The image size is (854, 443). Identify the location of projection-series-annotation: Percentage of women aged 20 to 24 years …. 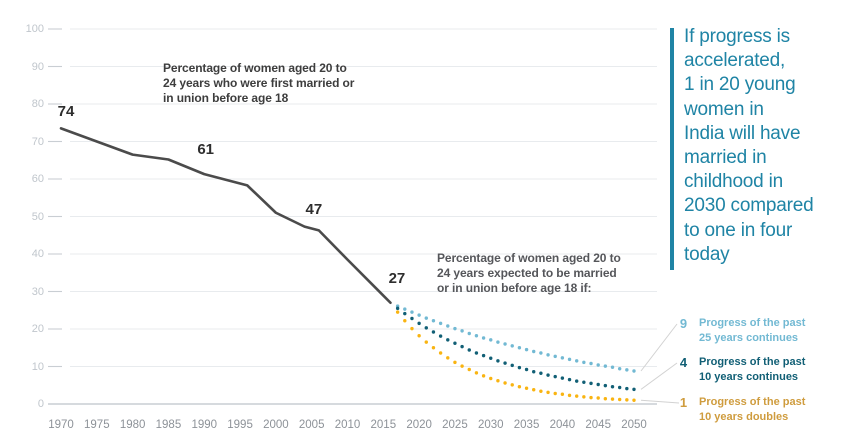
(529, 273).